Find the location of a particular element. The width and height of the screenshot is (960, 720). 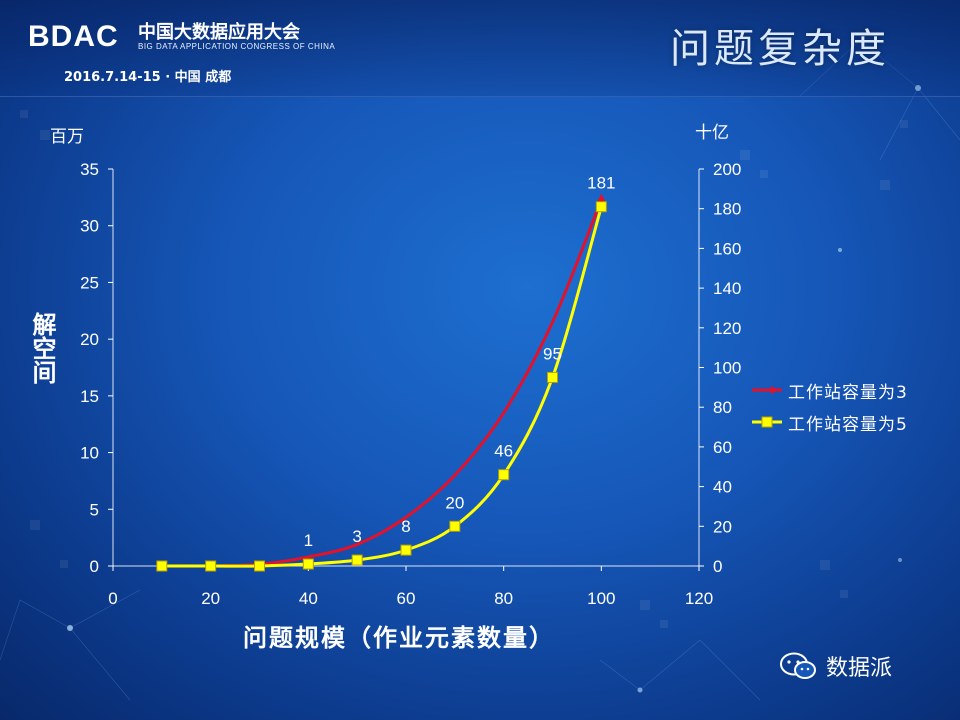

right-y-tick-label: 160 is located at coordinates (727, 248).